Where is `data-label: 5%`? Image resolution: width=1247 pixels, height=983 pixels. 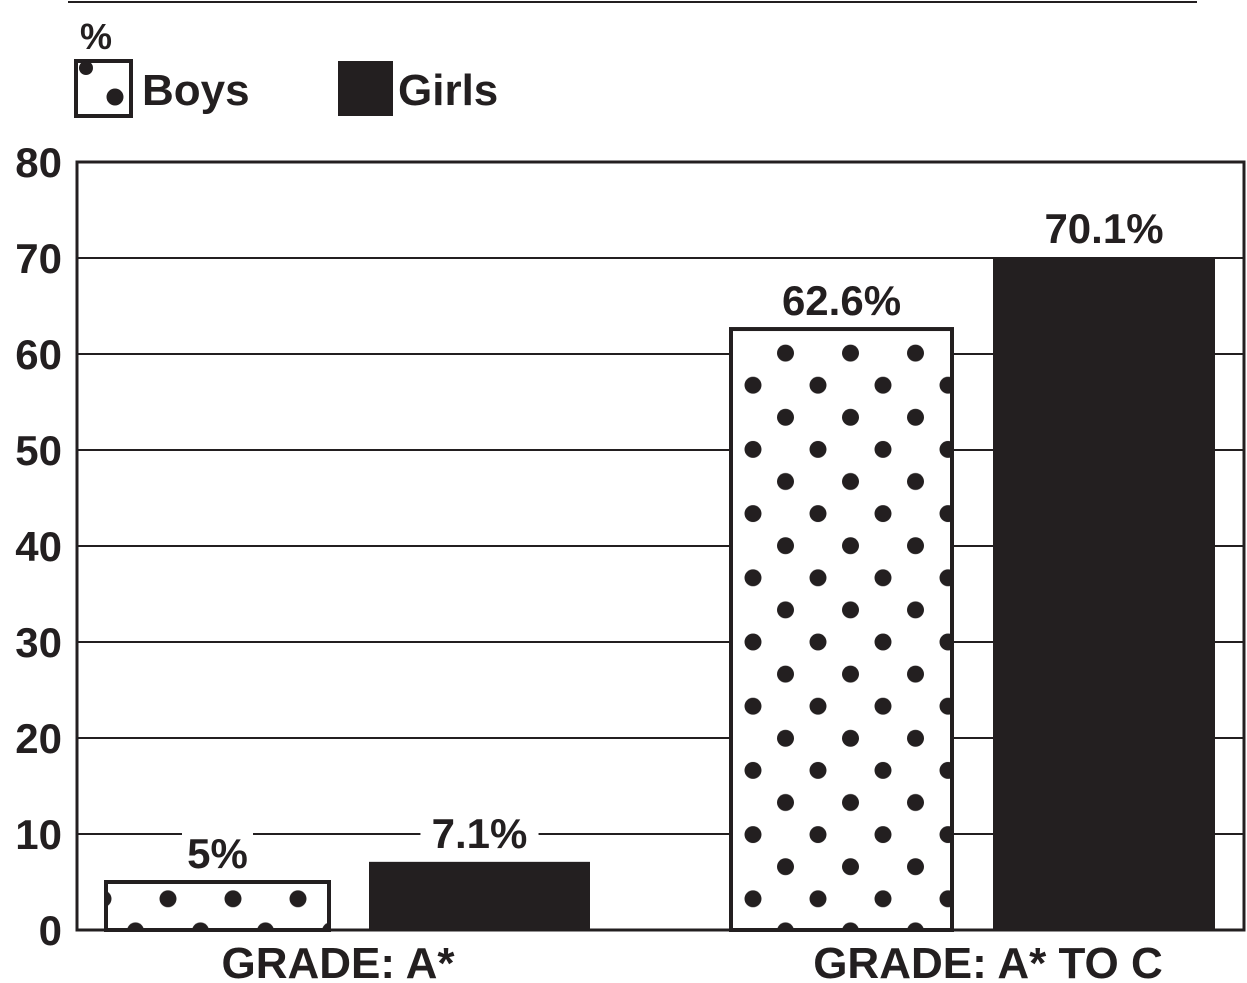 data-label: 5% is located at coordinates (217, 853).